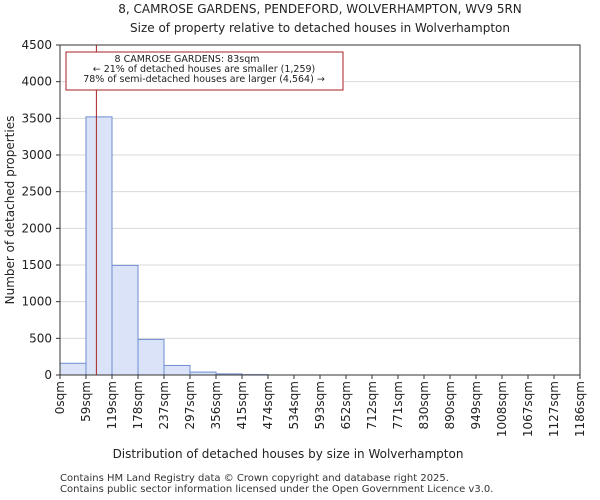 This screenshot has height=500, width=600. I want to click on x-tick-label: 652sqm, so click(346, 405).